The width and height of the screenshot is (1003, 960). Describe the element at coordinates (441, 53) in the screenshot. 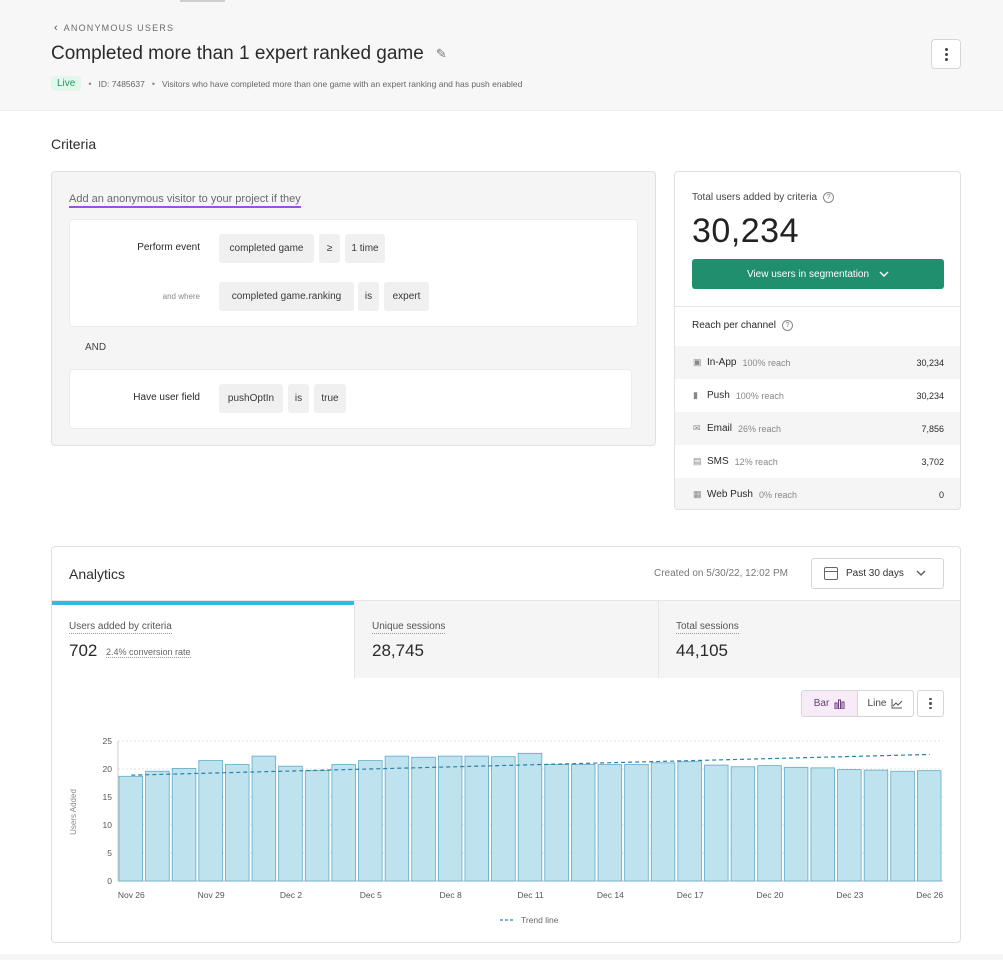

I see `pencil-icon: ✎` at that location.